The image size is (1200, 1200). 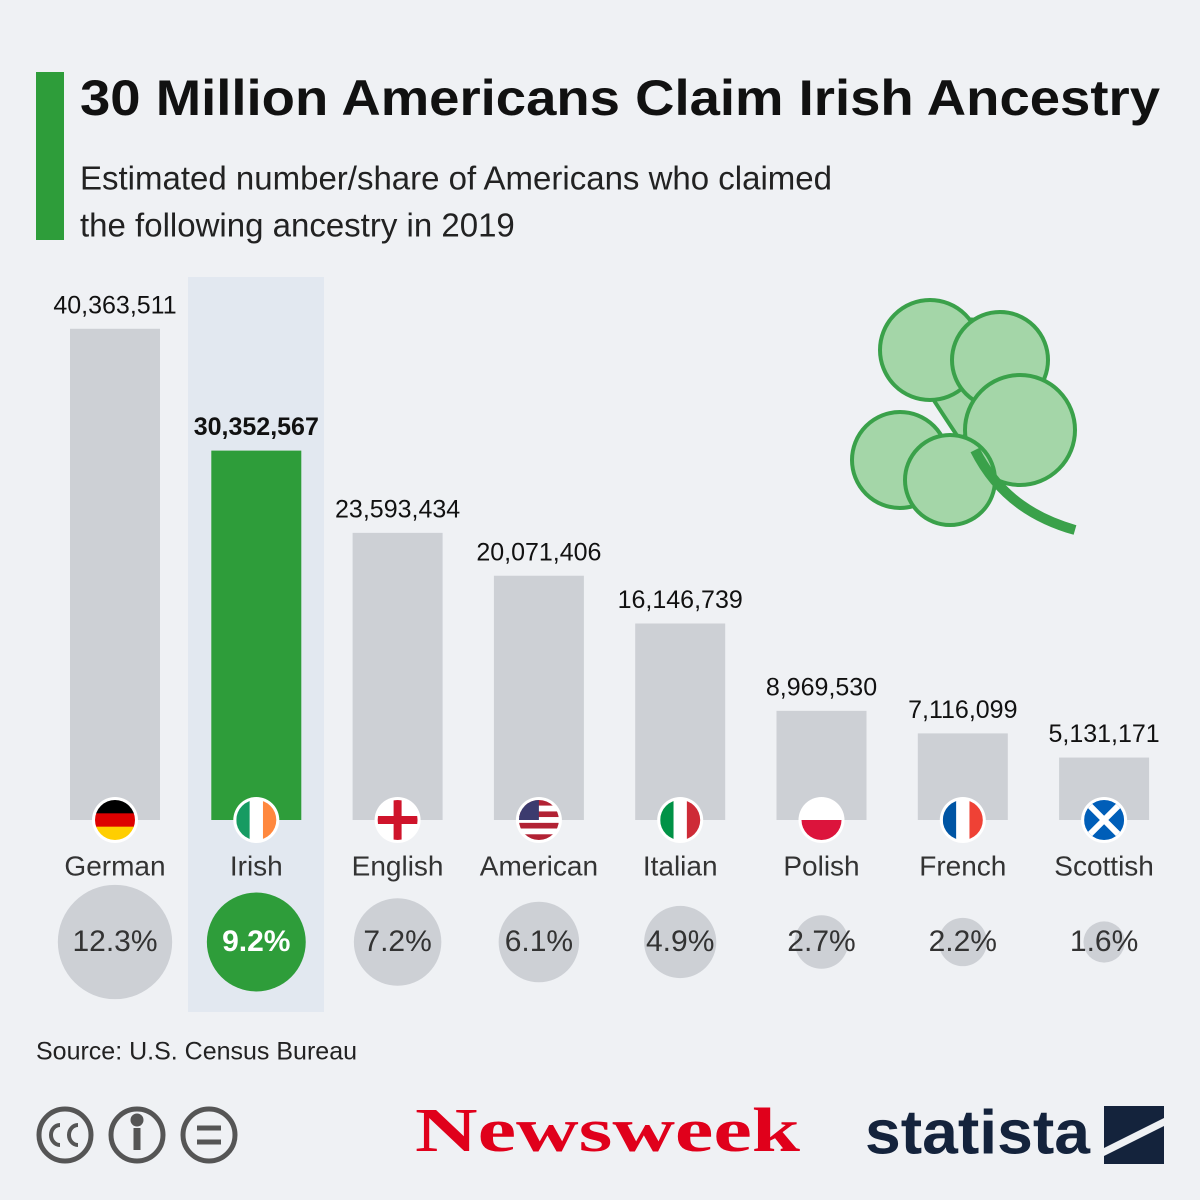 I want to click on share-label: 12.3%, so click(x=114, y=941).